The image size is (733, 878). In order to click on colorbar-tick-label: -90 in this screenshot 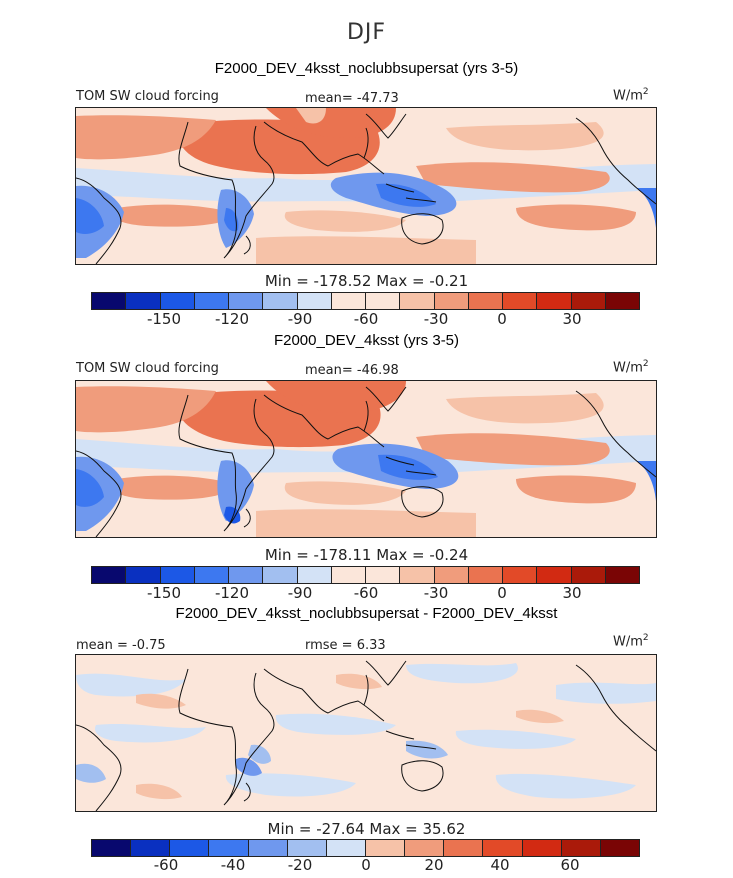, I will do `click(300, 319)`.